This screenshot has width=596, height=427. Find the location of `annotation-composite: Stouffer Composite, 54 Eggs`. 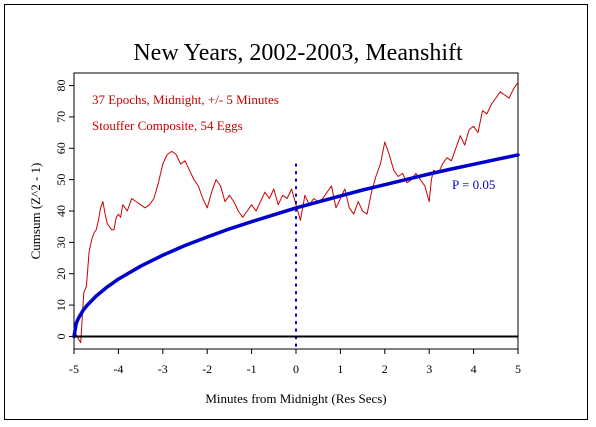

annotation-composite: Stouffer Composite, 54 Eggs is located at coordinates (167, 125).